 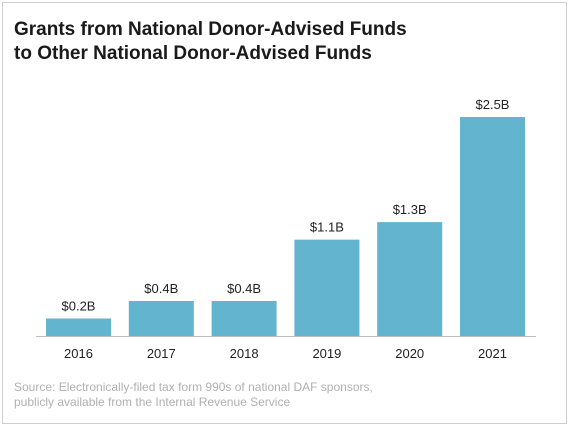 What do you see at coordinates (79, 305) in the screenshot?
I see `data-label-2016: $0.2B` at bounding box center [79, 305].